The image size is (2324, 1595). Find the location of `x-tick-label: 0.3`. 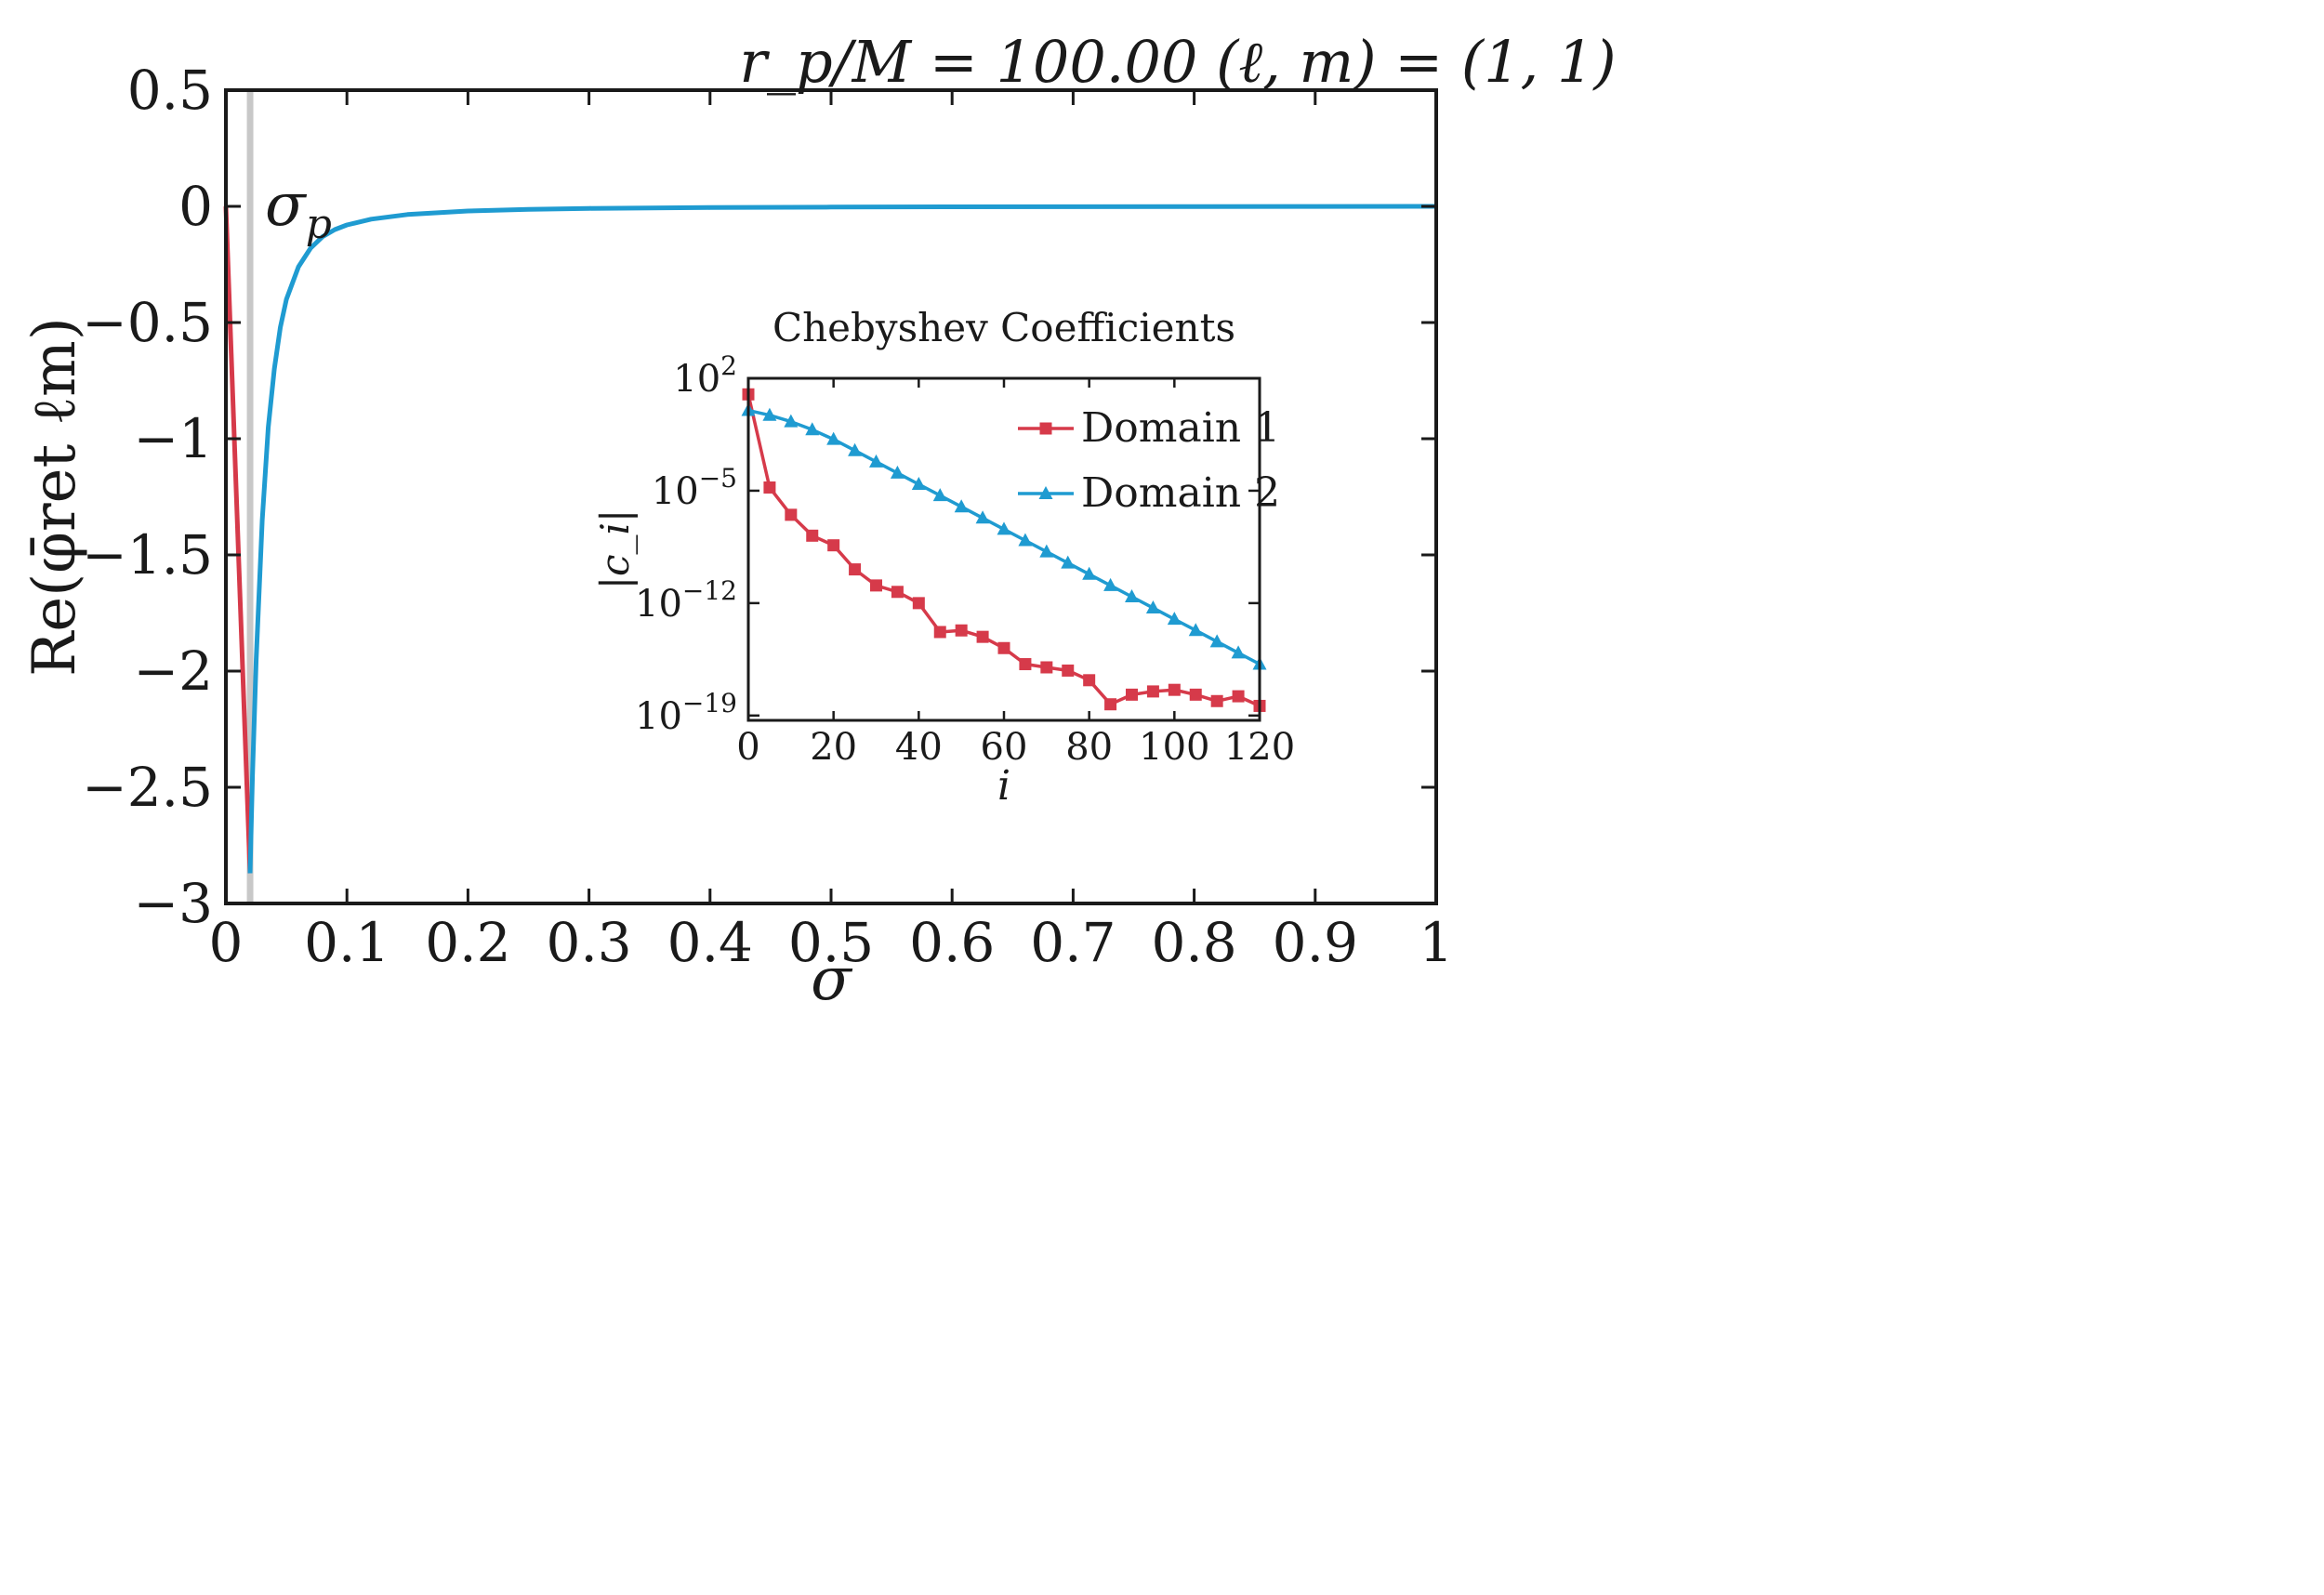

x-tick-label: 0.3 is located at coordinates (588, 942).